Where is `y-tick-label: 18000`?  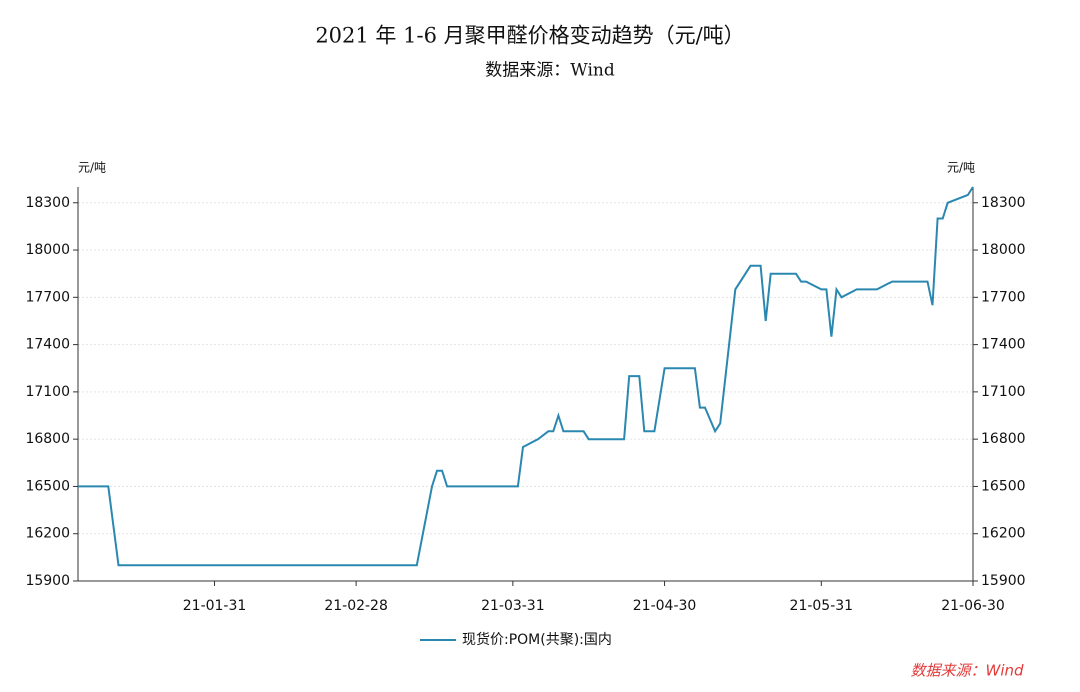 y-tick-label: 18000 is located at coordinates (47, 250).